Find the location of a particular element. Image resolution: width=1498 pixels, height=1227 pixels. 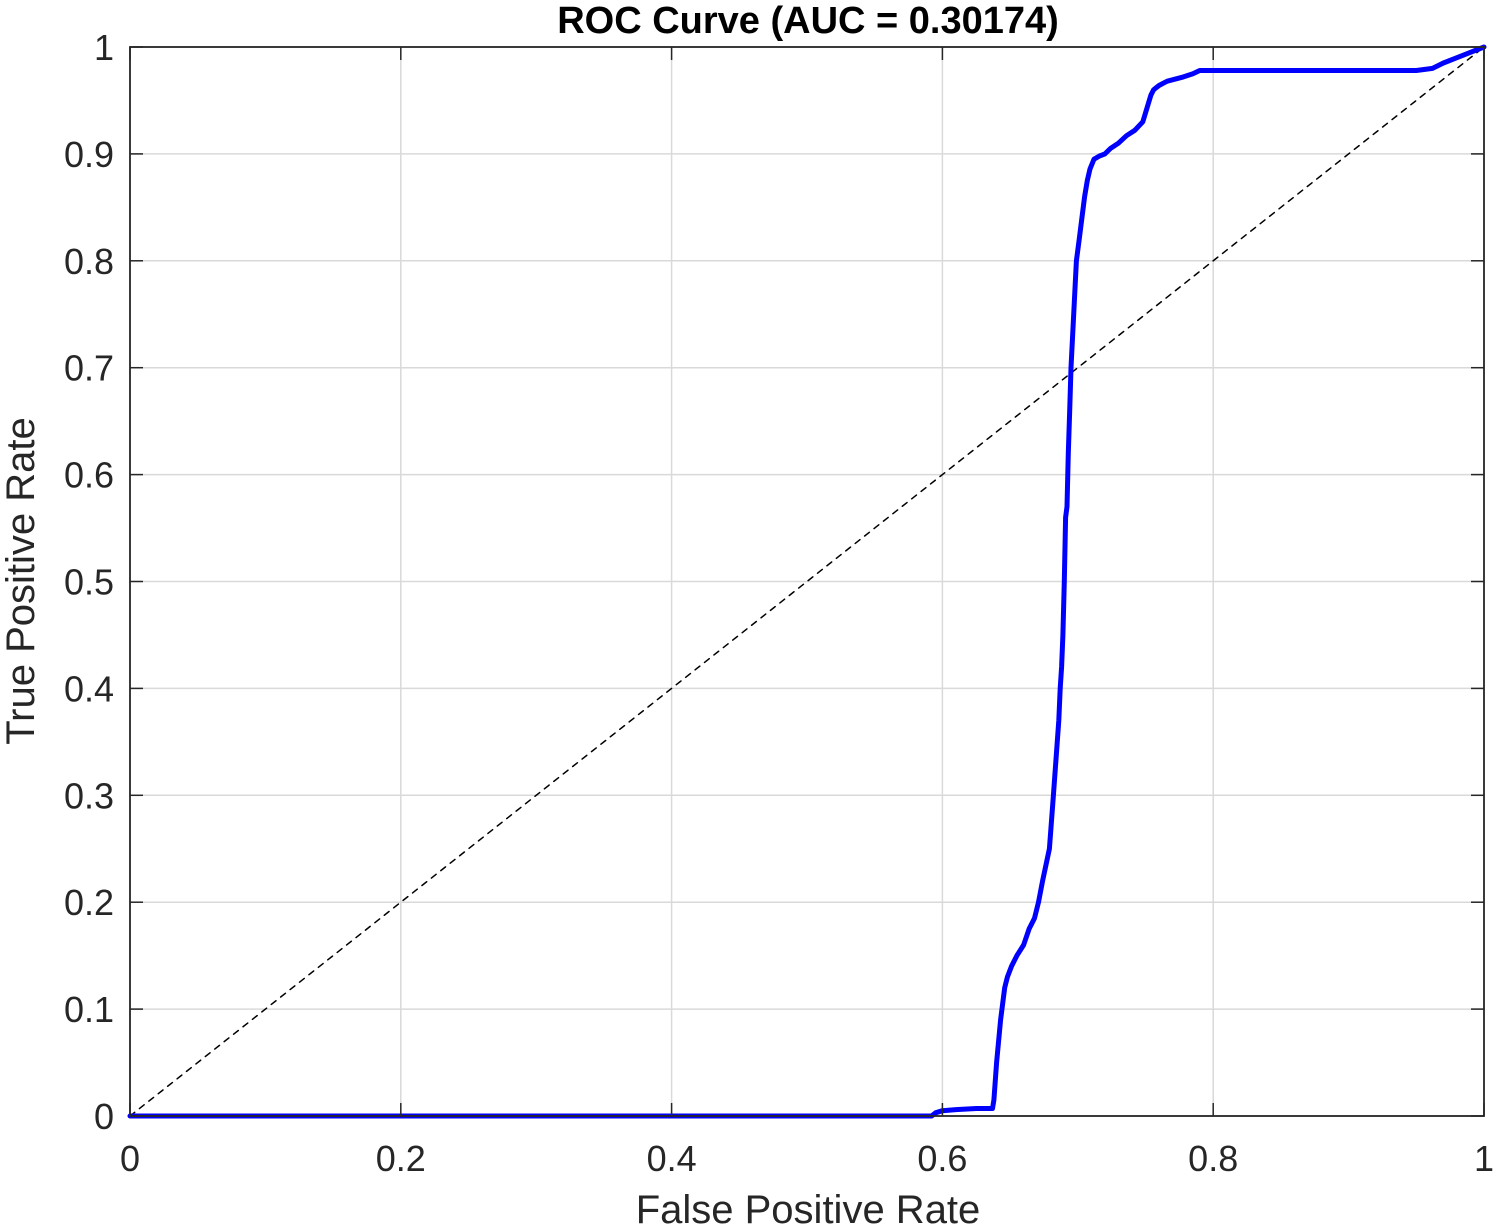

y-tick-label: 0.8 is located at coordinates (89, 261).